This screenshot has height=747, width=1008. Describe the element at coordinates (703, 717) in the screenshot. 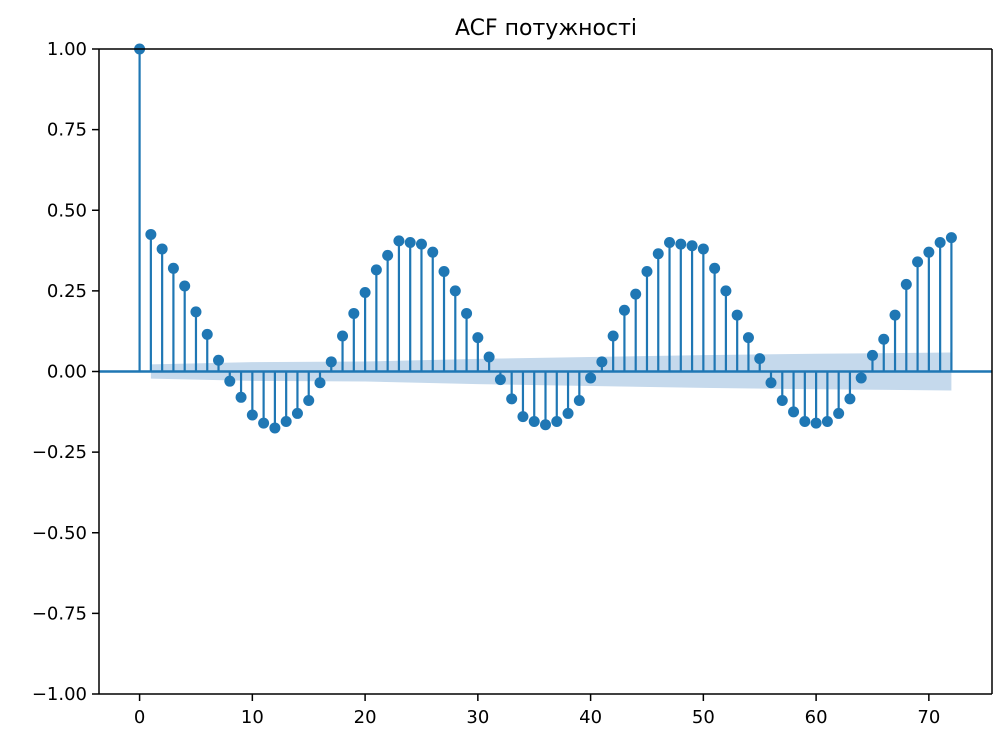

I see `x-tick-label: 50` at that location.